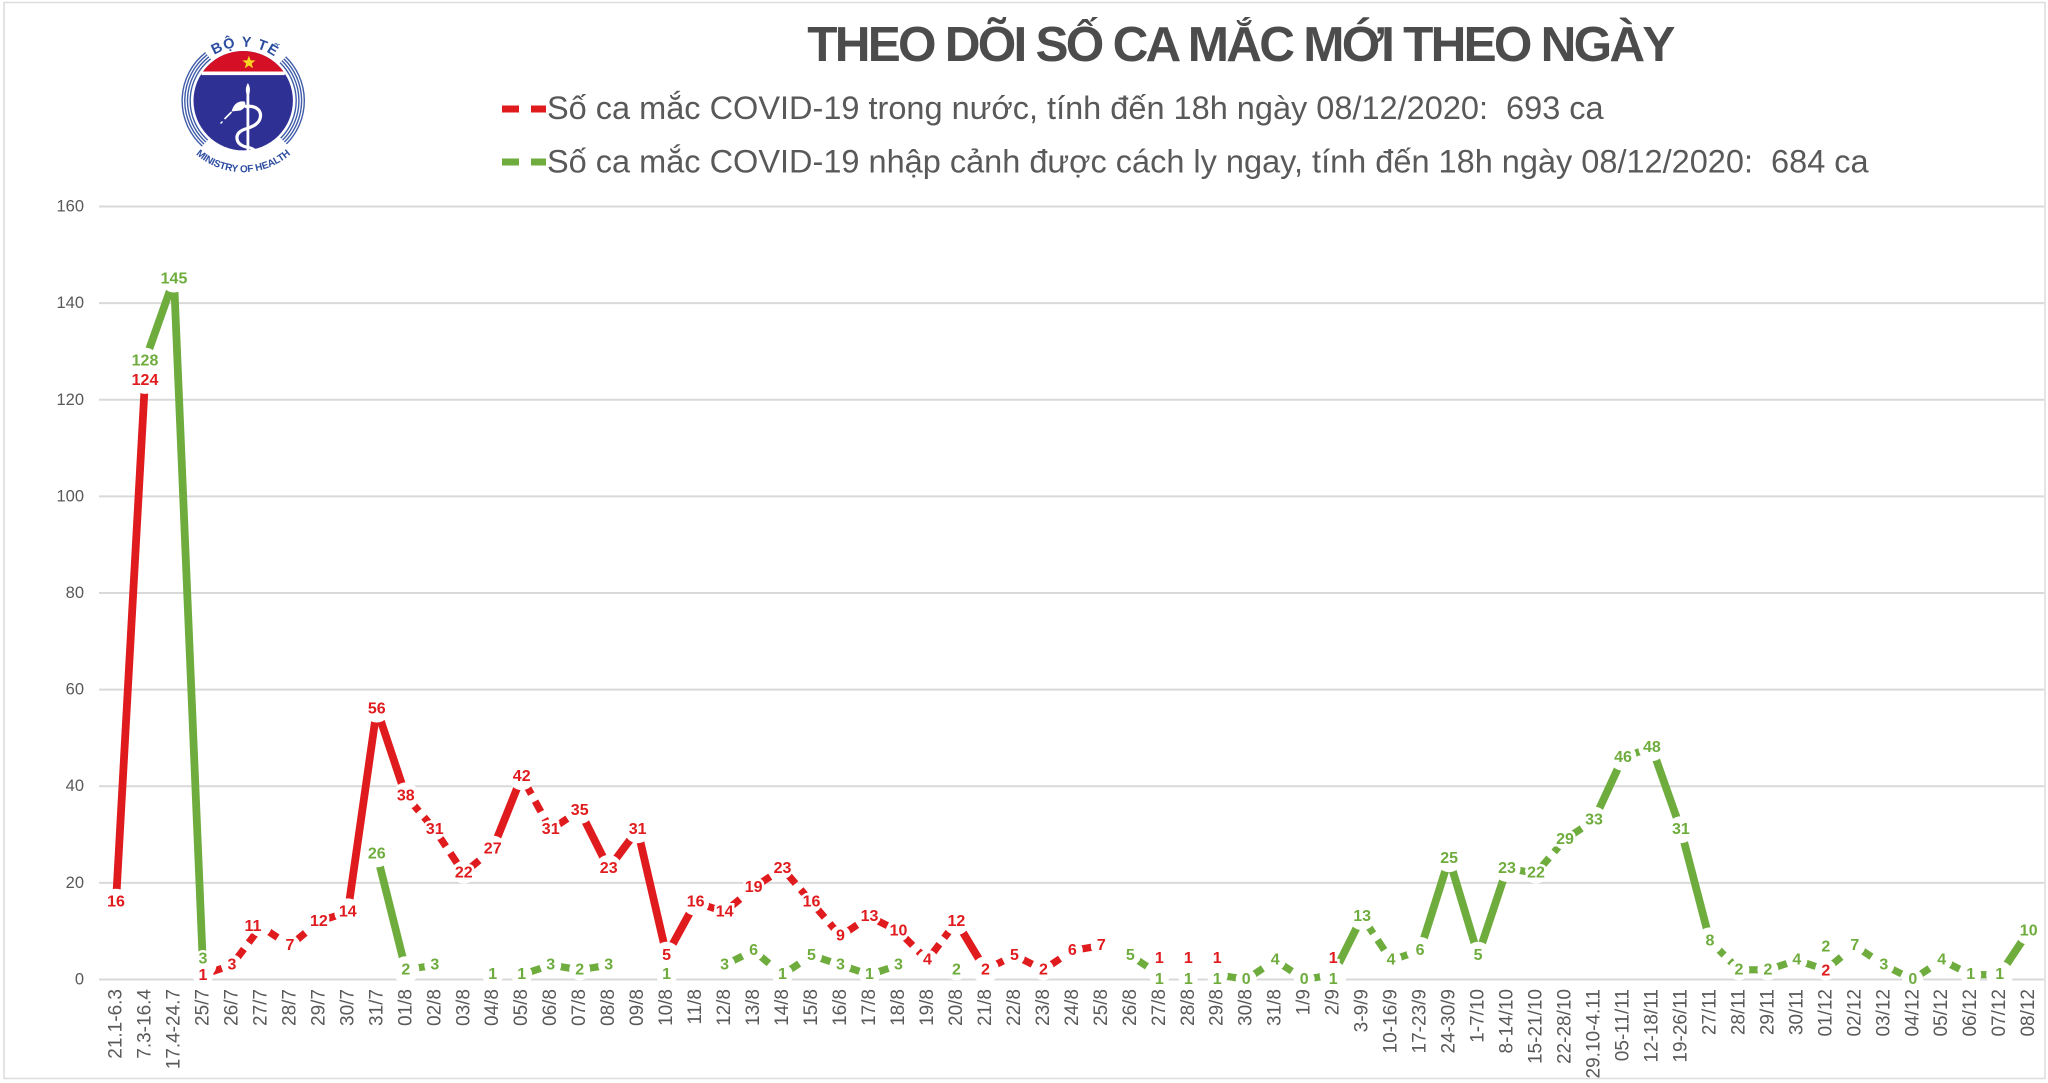  What do you see at coordinates (1507, 868) in the screenshot?
I see `svg-text: 23` at bounding box center [1507, 868].